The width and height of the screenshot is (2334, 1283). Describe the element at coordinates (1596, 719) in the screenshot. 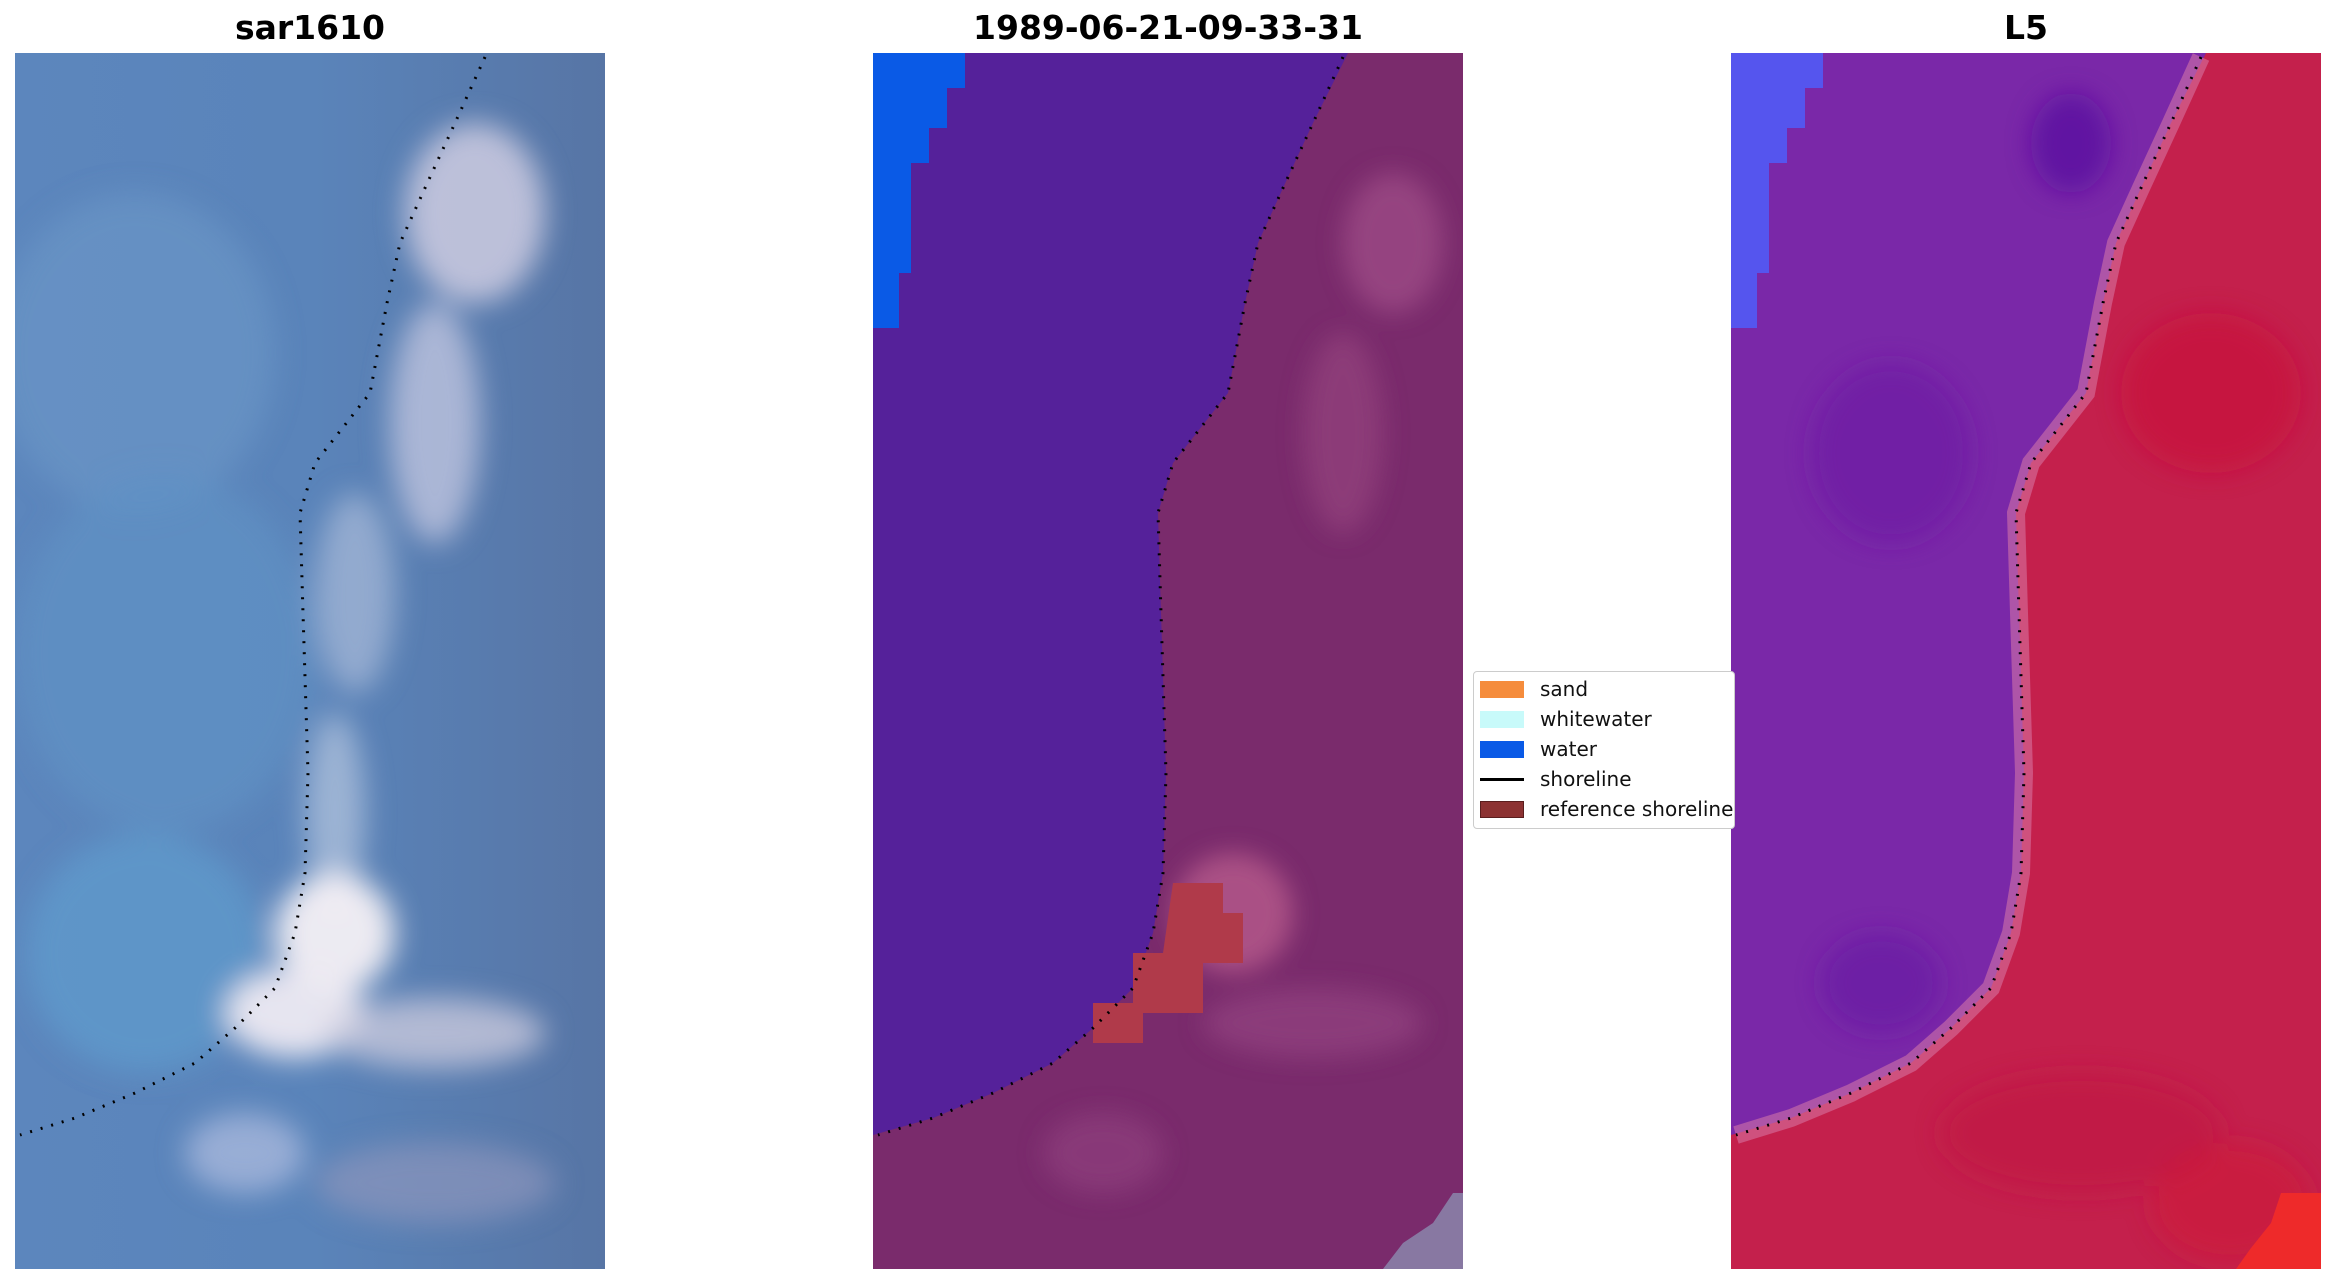

I see `legend-label: whitewater` at that location.